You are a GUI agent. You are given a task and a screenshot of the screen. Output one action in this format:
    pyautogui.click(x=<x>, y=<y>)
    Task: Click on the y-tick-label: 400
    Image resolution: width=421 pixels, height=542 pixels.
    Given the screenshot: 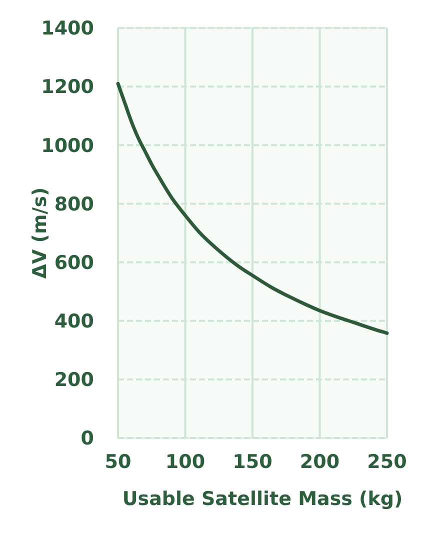 What is the action you would take?
    pyautogui.click(x=74, y=321)
    